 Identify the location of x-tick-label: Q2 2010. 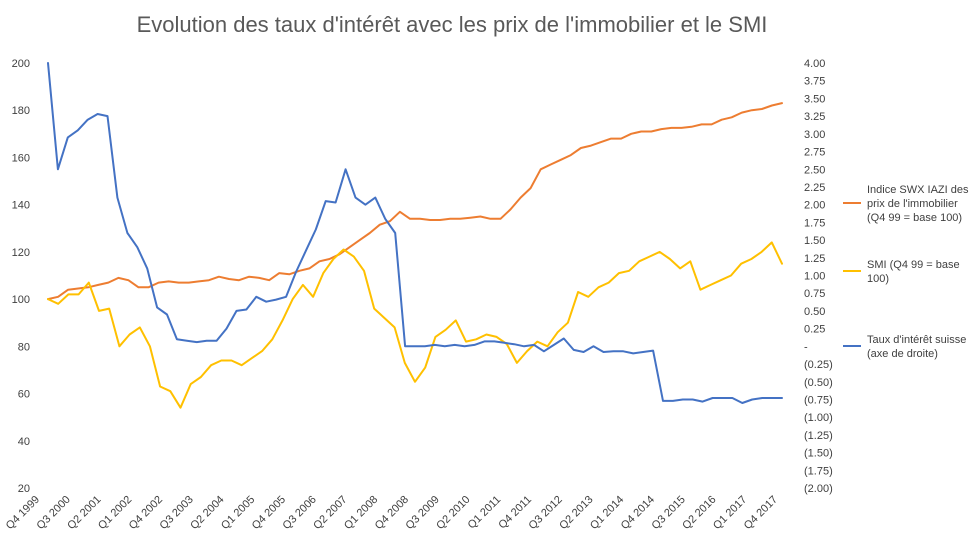
(453, 513).